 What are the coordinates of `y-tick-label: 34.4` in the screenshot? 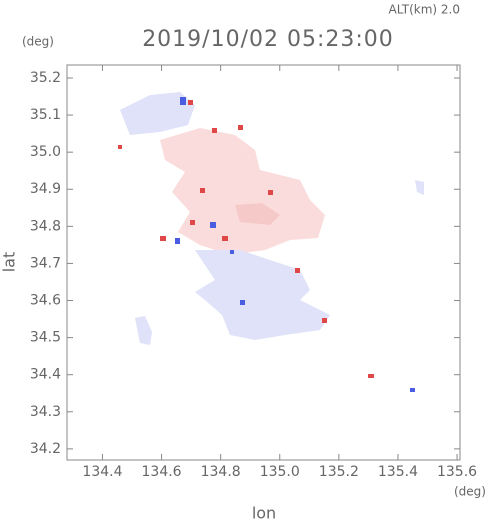 It's located at (45, 375).